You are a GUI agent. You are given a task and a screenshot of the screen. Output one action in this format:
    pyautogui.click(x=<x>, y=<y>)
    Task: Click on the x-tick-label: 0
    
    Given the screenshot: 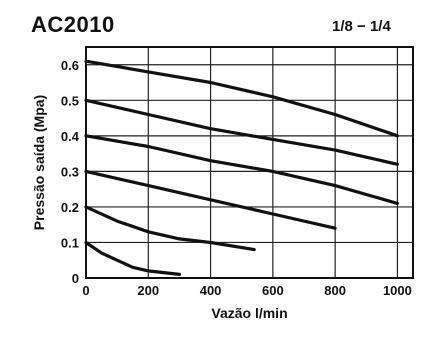 What is the action you would take?
    pyautogui.click(x=85, y=290)
    